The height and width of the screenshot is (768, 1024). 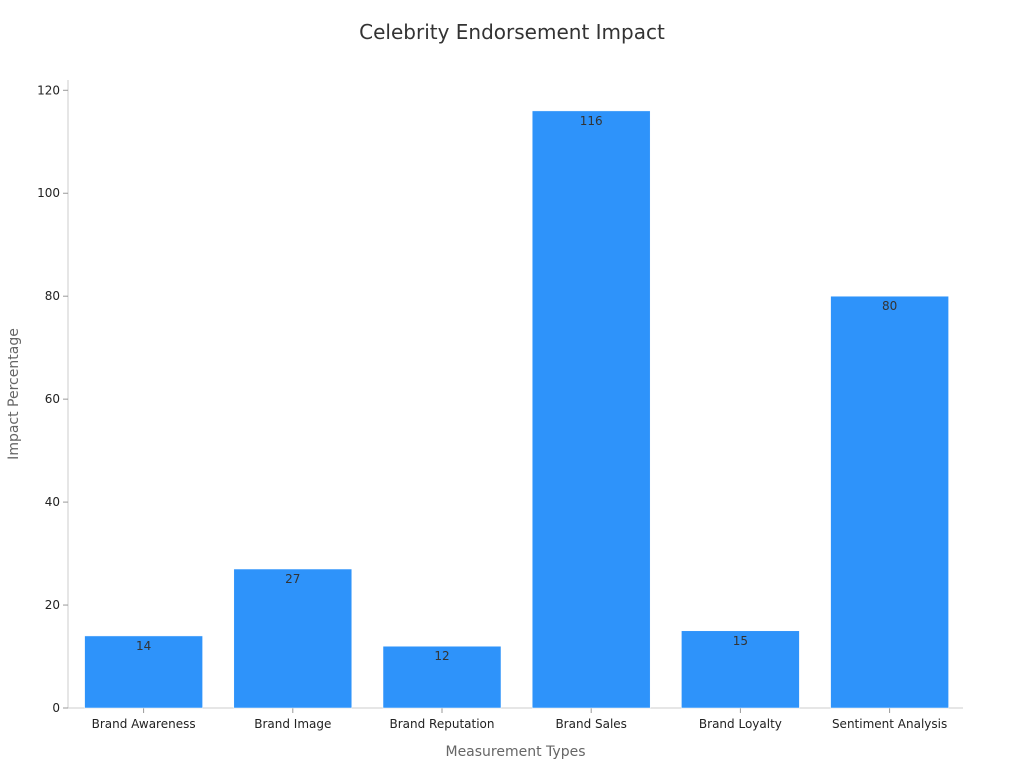 What do you see at coordinates (889, 306) in the screenshot?
I see `data-label: 80` at bounding box center [889, 306].